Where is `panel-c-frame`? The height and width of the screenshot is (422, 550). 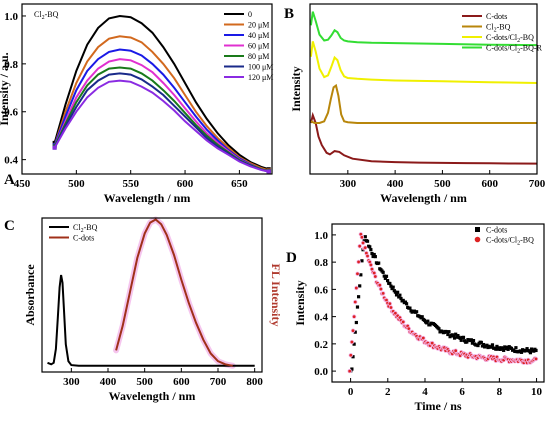
panel-c-frame is located at coordinates (152, 295).